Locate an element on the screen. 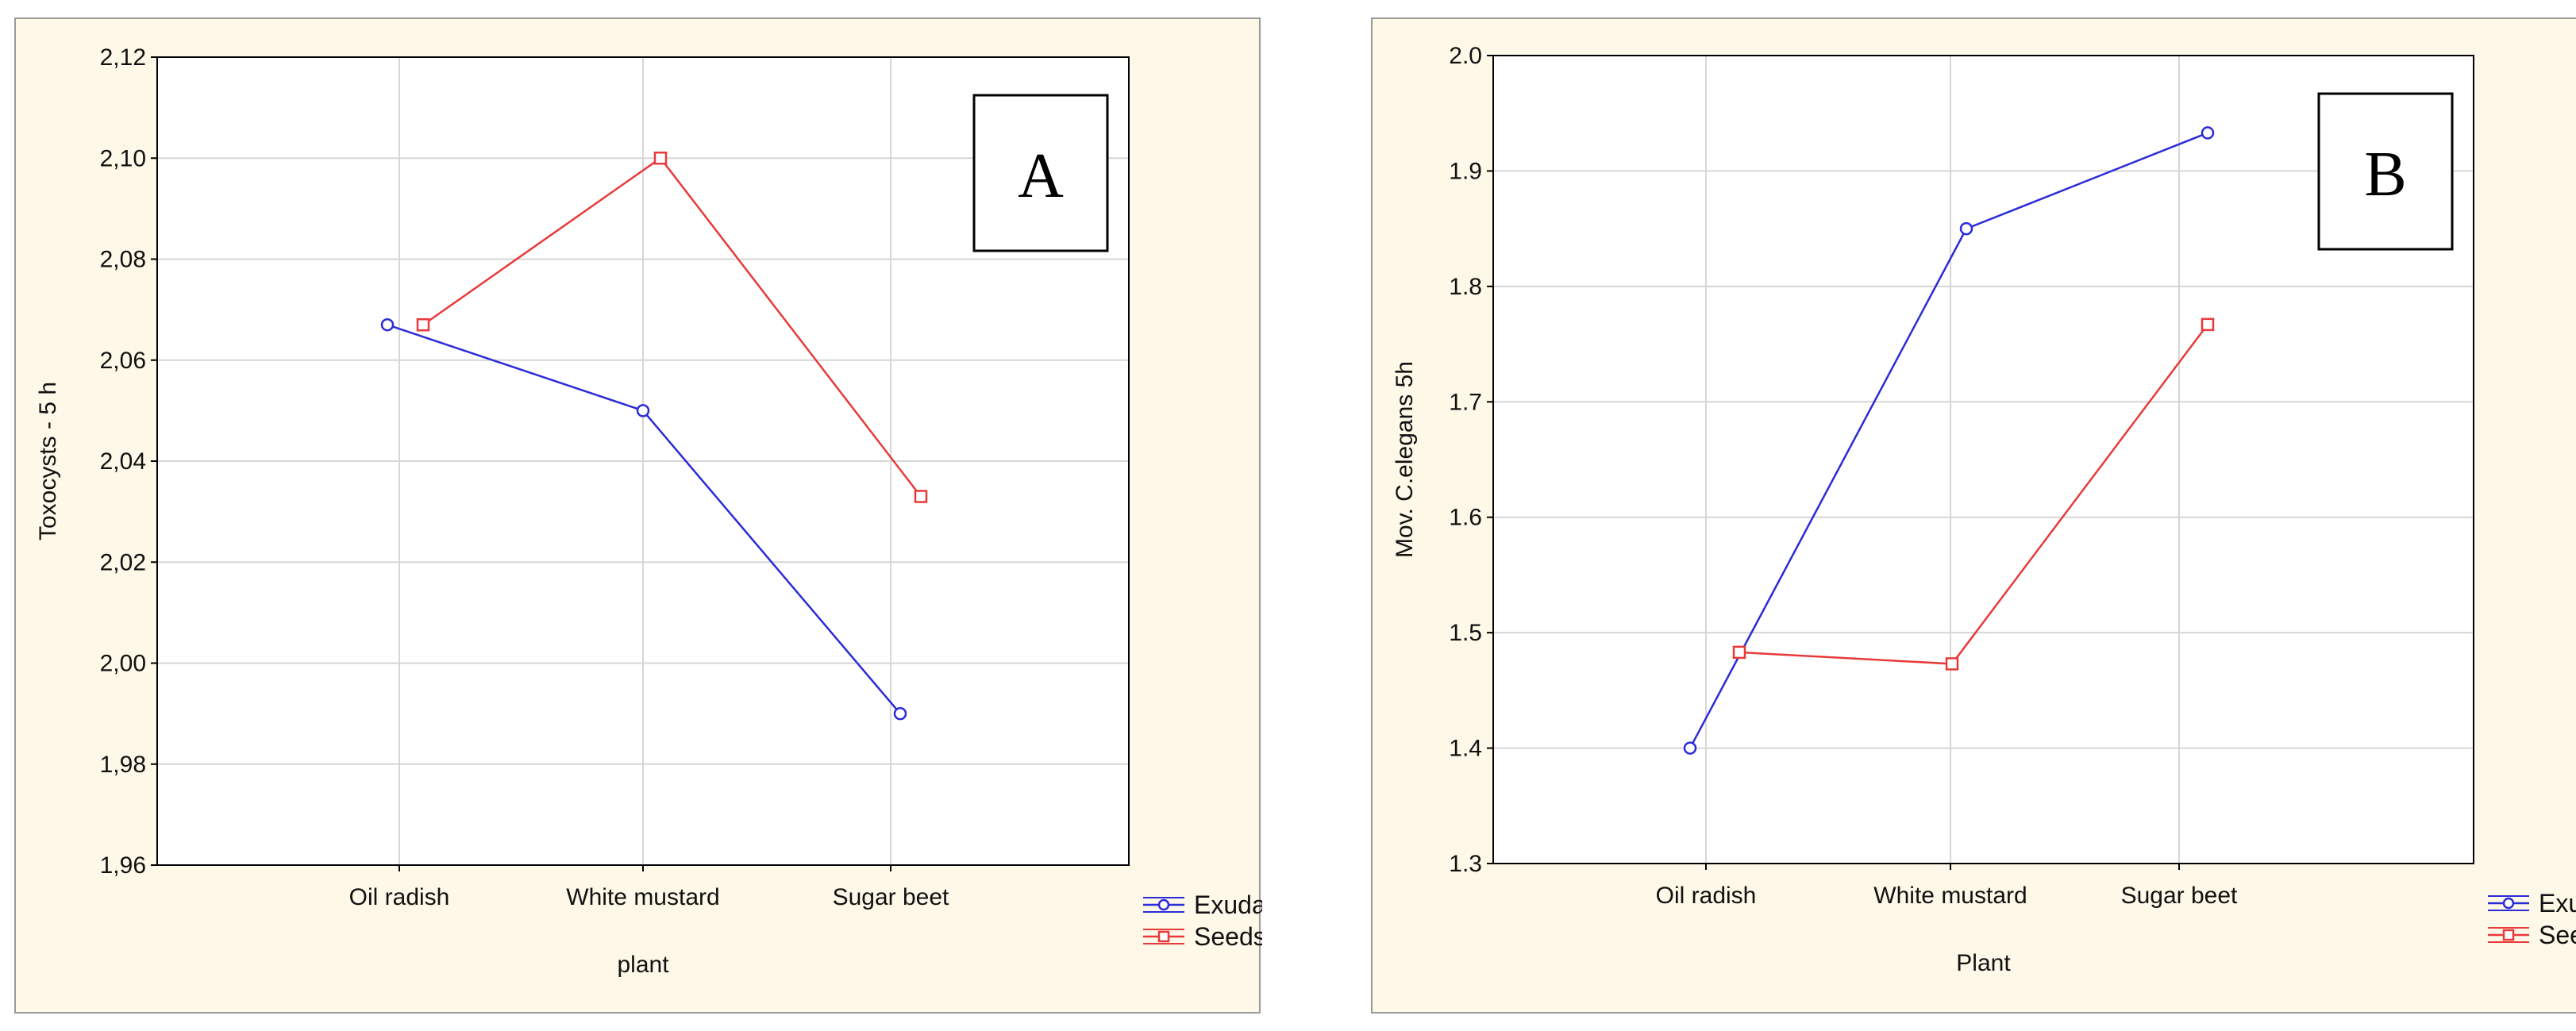 The width and height of the screenshot is (2576, 1031). chart-a-letter-box is located at coordinates (1040, 173).